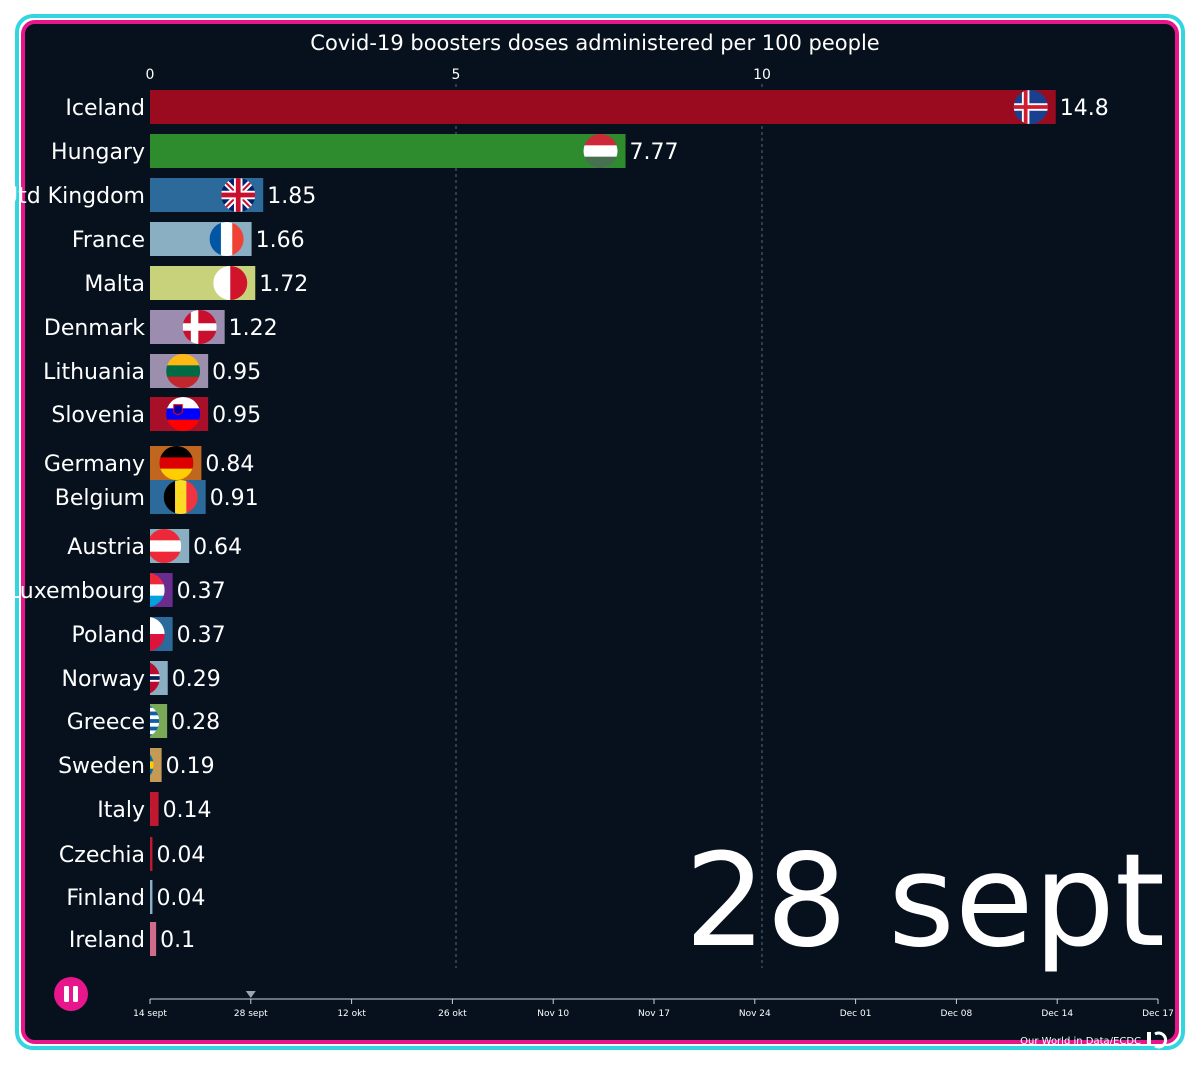  What do you see at coordinates (94, 328) in the screenshot?
I see `country-label: Denmark` at bounding box center [94, 328].